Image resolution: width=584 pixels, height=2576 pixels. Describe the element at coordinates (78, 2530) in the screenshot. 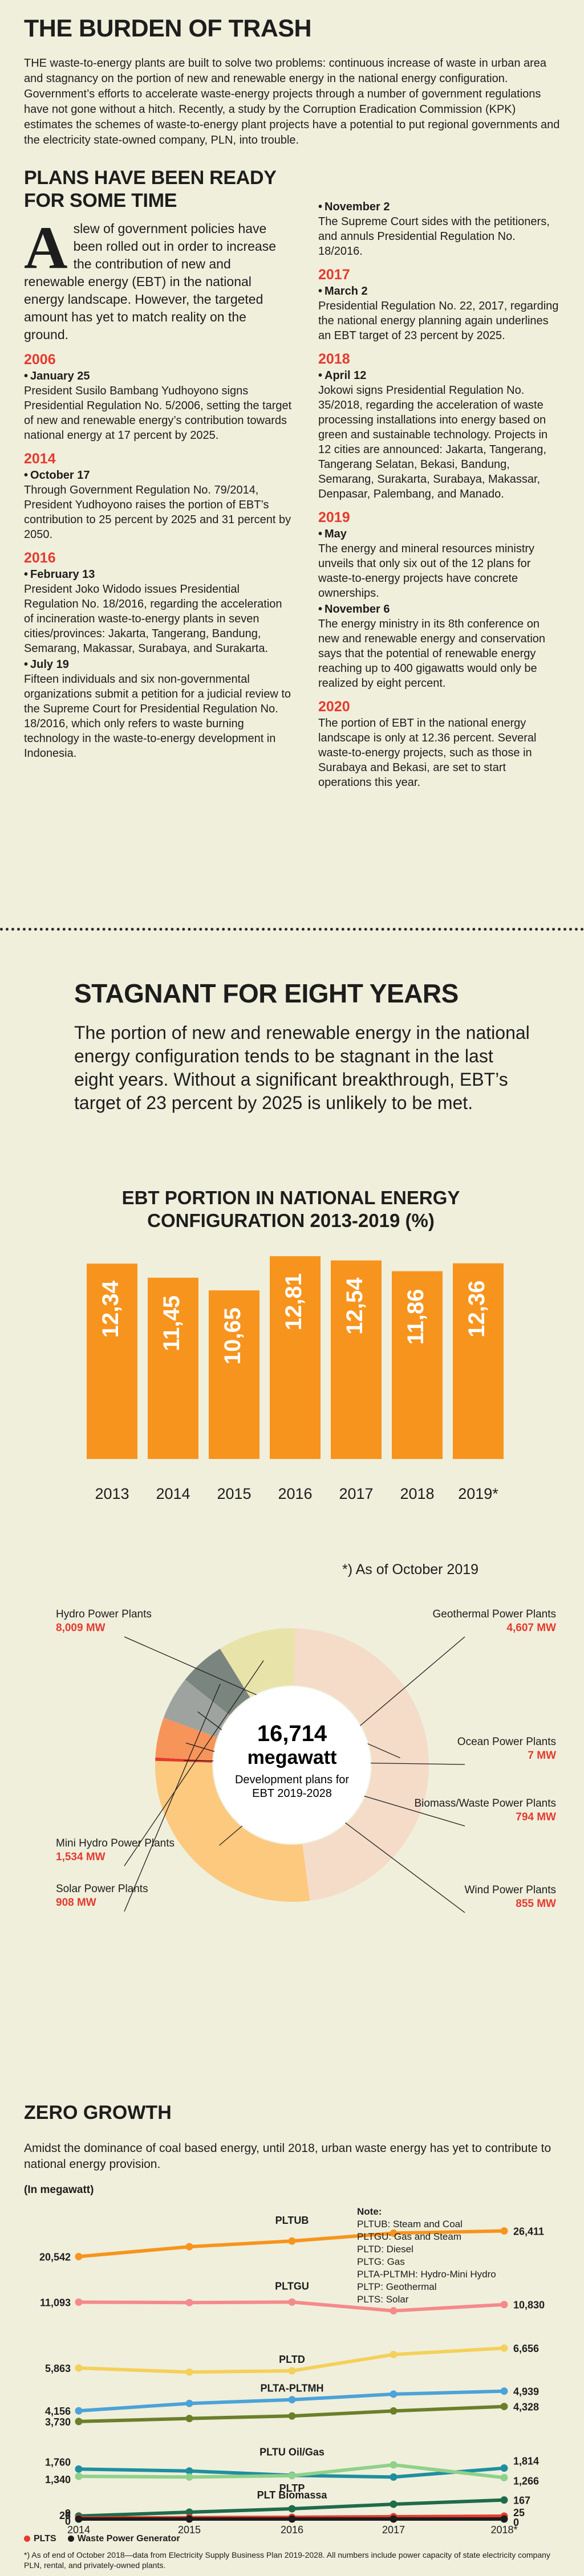

I see `x-axis-label: 2014` at that location.